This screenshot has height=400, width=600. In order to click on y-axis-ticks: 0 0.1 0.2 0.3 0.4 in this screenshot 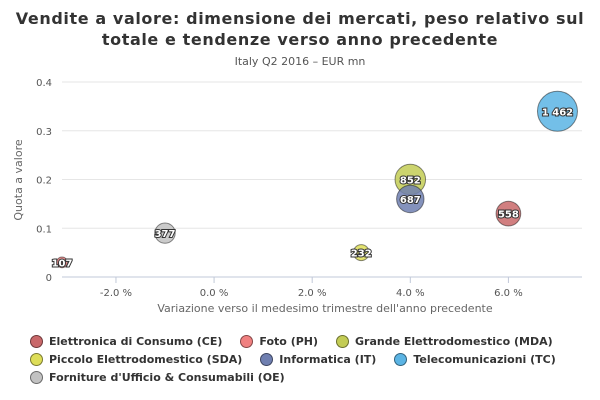, I will do `click(44, 181)`.